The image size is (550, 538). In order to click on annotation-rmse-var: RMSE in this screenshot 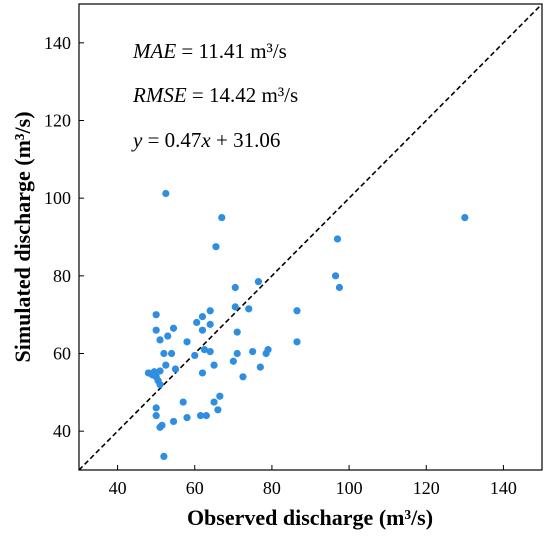, I will do `click(159, 95)`.